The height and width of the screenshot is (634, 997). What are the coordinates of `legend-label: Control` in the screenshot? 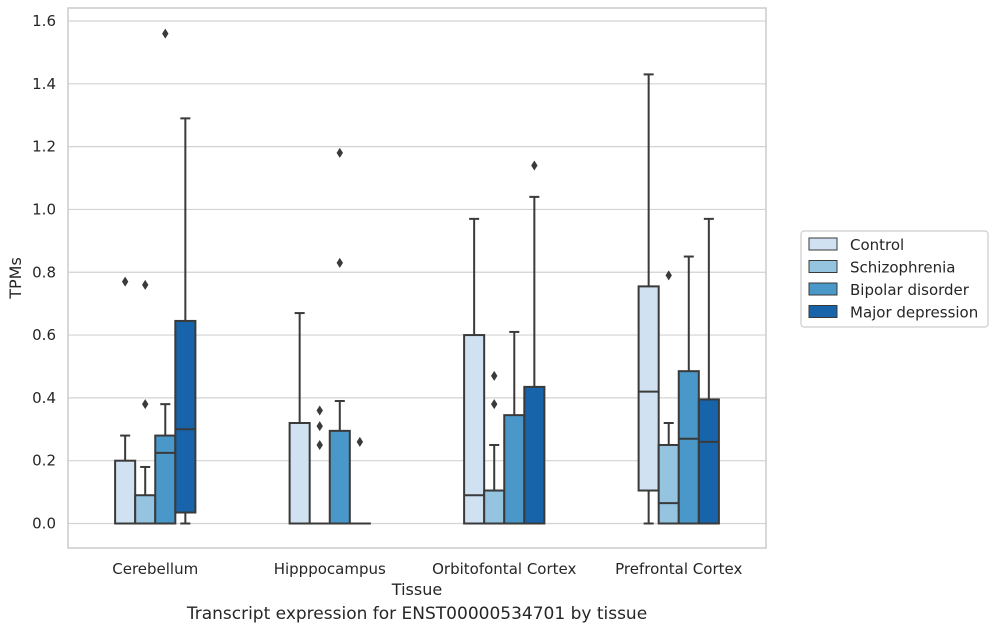 It's located at (877, 245).